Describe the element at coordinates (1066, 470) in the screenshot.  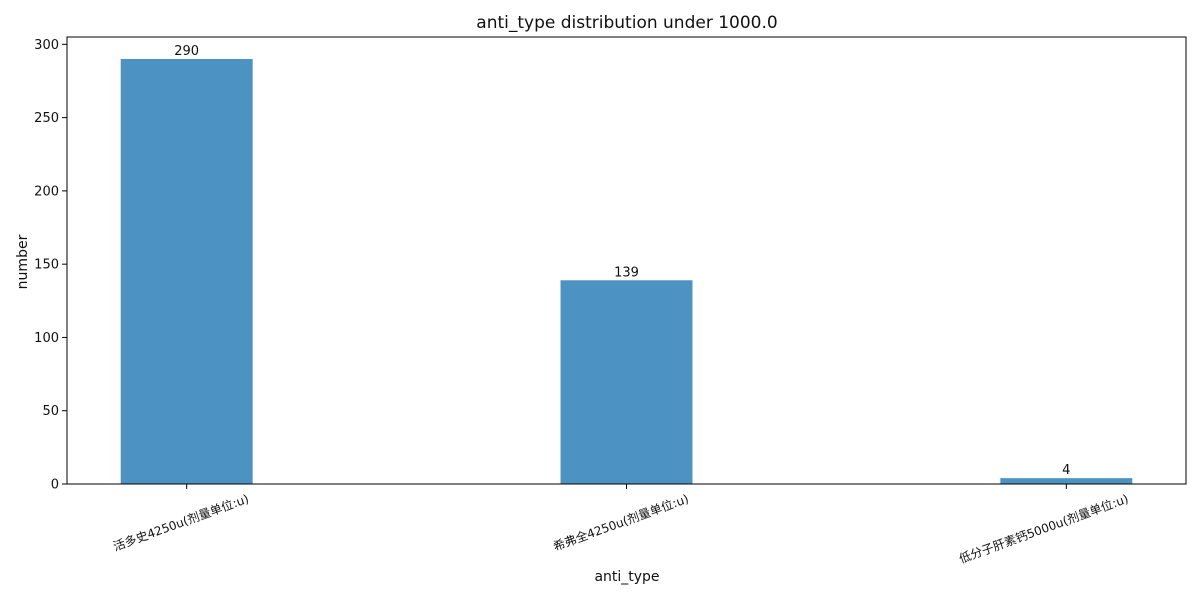
I see `bar-value-label: 4` at that location.